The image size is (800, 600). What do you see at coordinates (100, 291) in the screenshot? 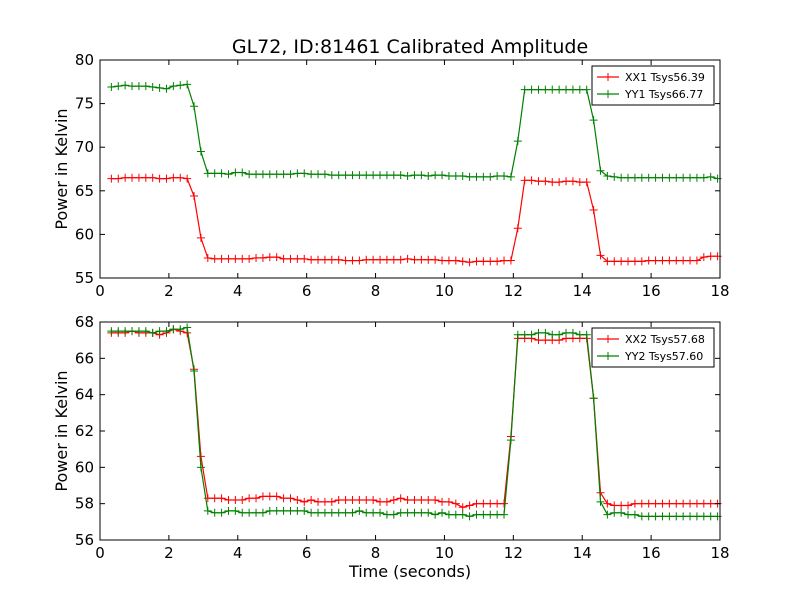
I see `x-tick-label: 0` at bounding box center [100, 291].